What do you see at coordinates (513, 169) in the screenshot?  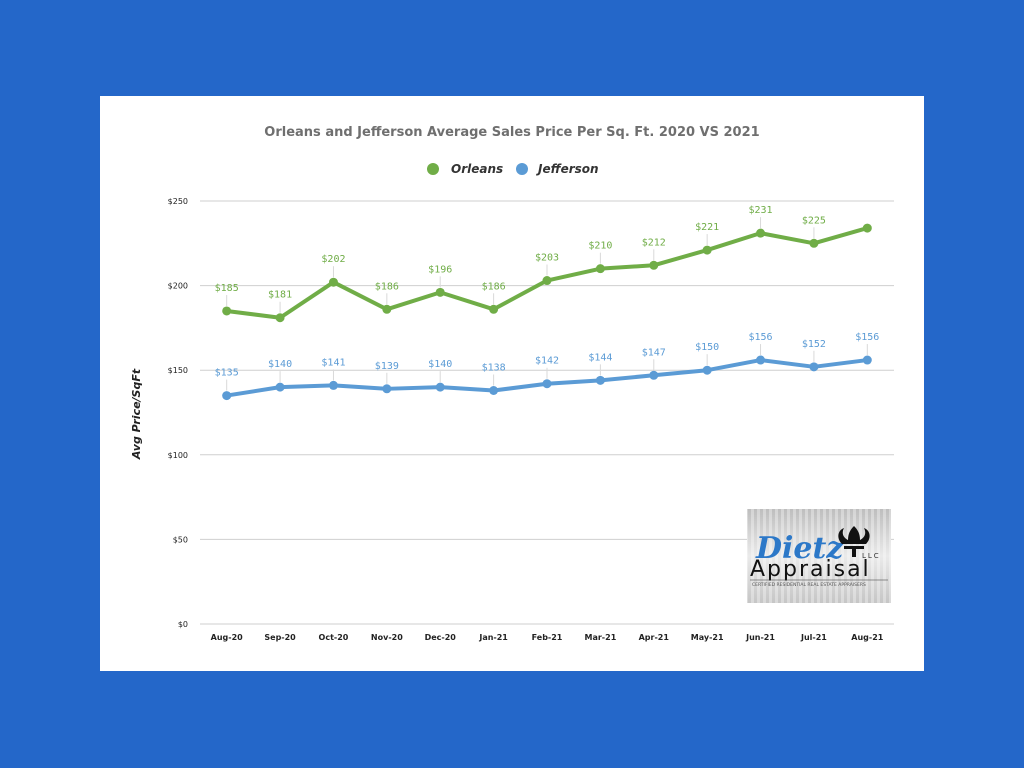 I see `legend: Orleans Jefferson` at bounding box center [513, 169].